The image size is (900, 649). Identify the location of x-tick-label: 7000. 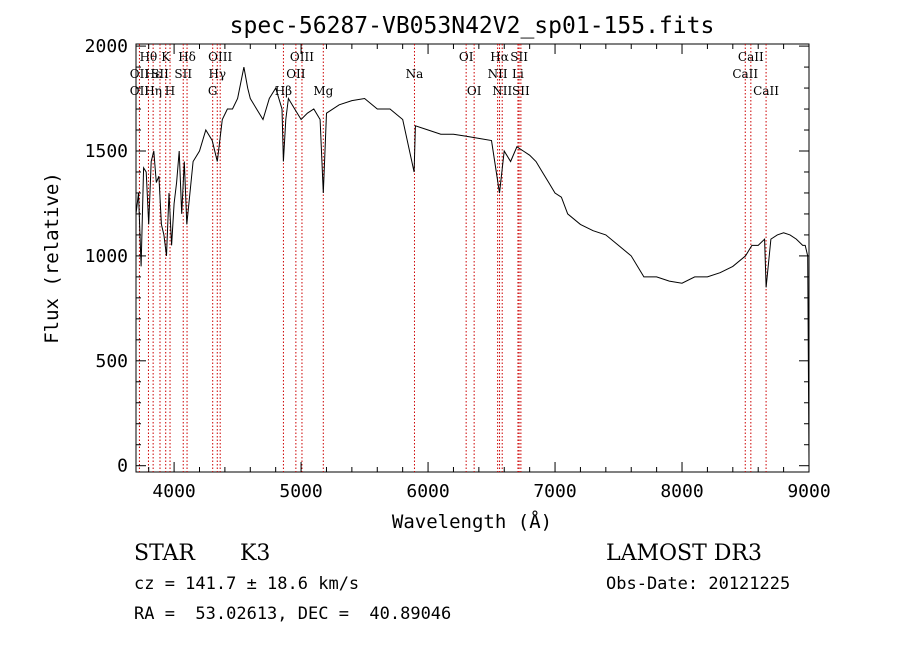
(554, 491).